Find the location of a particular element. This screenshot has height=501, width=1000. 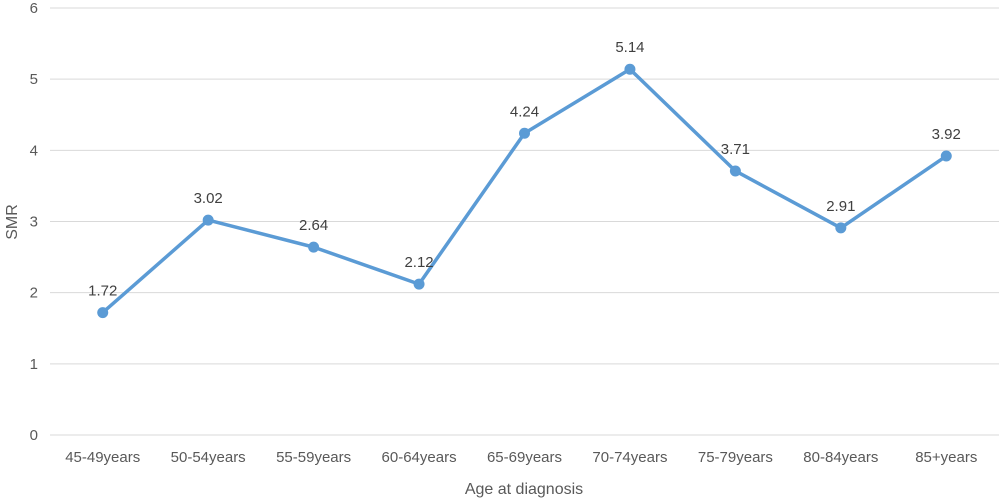

y-tick-label: 6 is located at coordinates (34, 8).